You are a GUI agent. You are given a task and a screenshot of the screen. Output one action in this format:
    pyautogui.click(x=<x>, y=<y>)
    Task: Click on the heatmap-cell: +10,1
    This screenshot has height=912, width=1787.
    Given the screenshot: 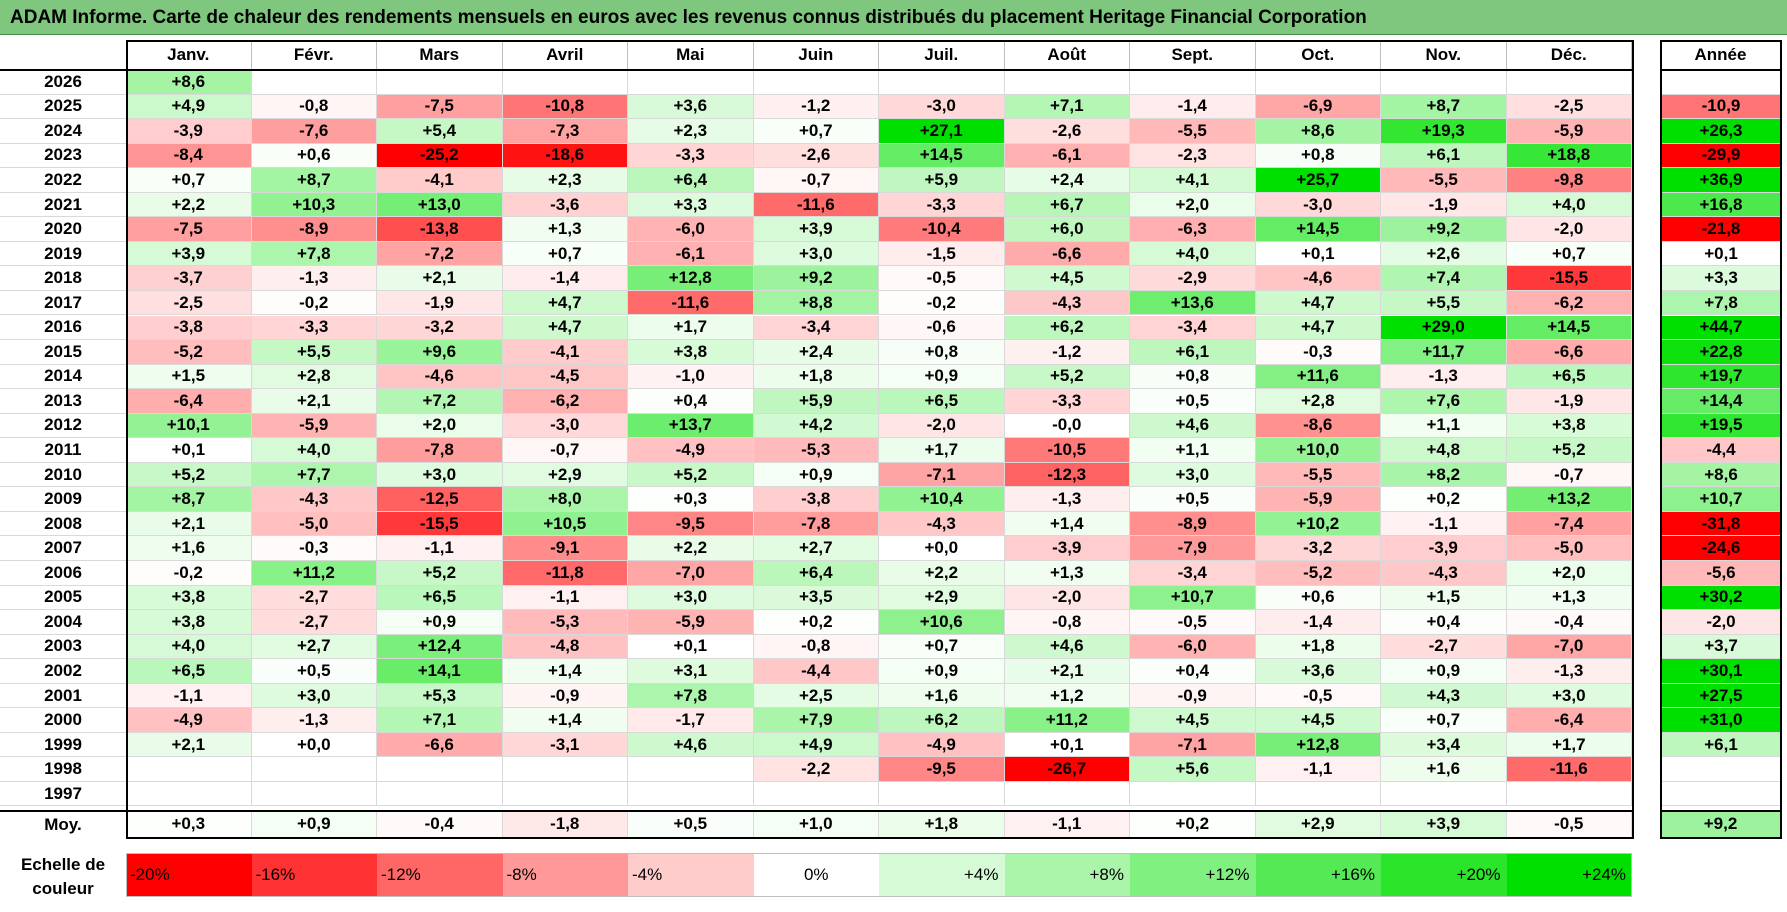 What is the action you would take?
    pyautogui.click(x=189, y=426)
    